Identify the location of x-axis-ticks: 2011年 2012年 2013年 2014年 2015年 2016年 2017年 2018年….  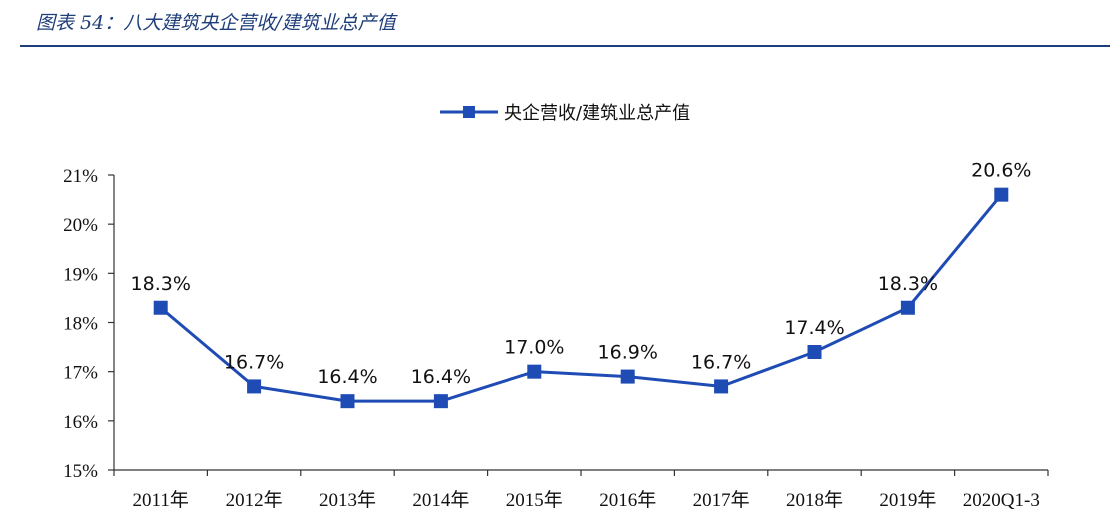
(581, 490).